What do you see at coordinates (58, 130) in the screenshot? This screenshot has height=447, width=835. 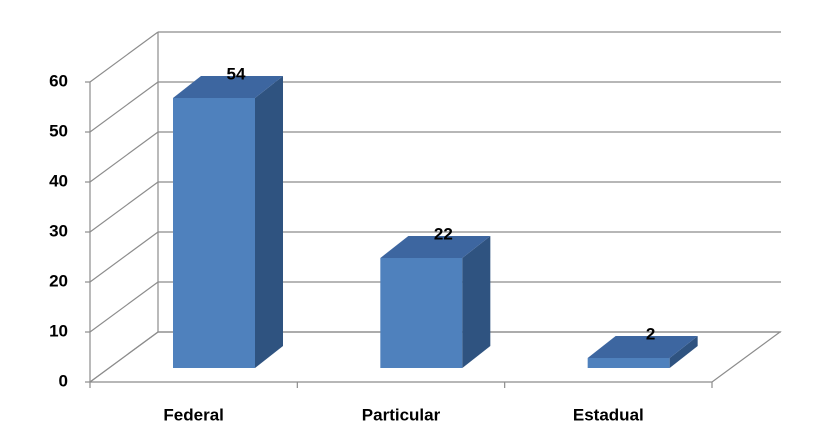 I see `y-tick-label: 50` at bounding box center [58, 130].